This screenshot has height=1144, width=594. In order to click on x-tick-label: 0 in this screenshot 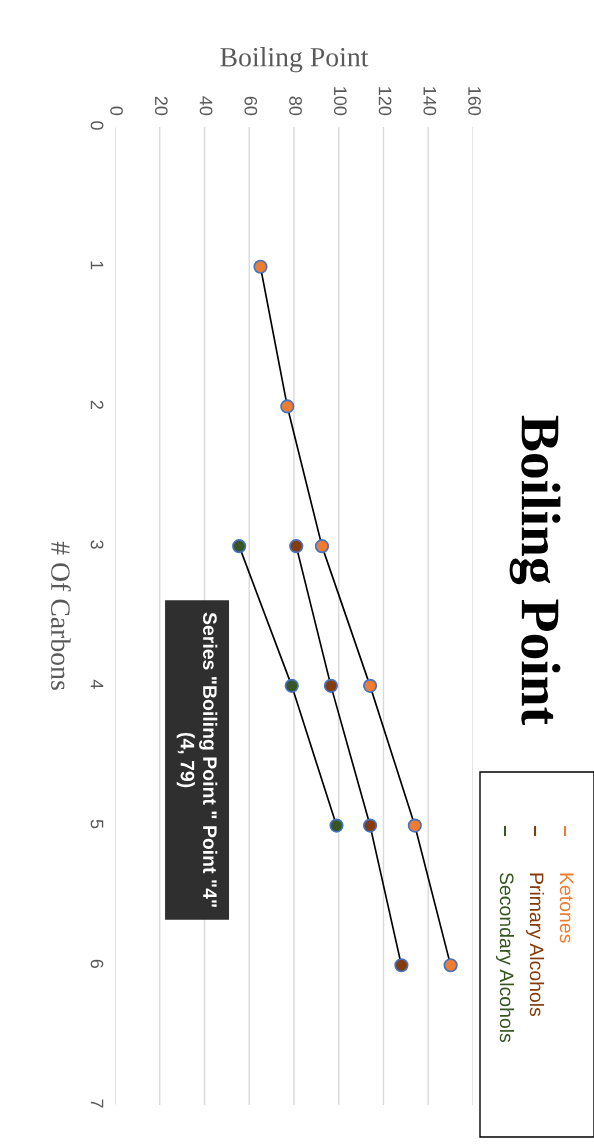, I will do `click(116, 111)`.